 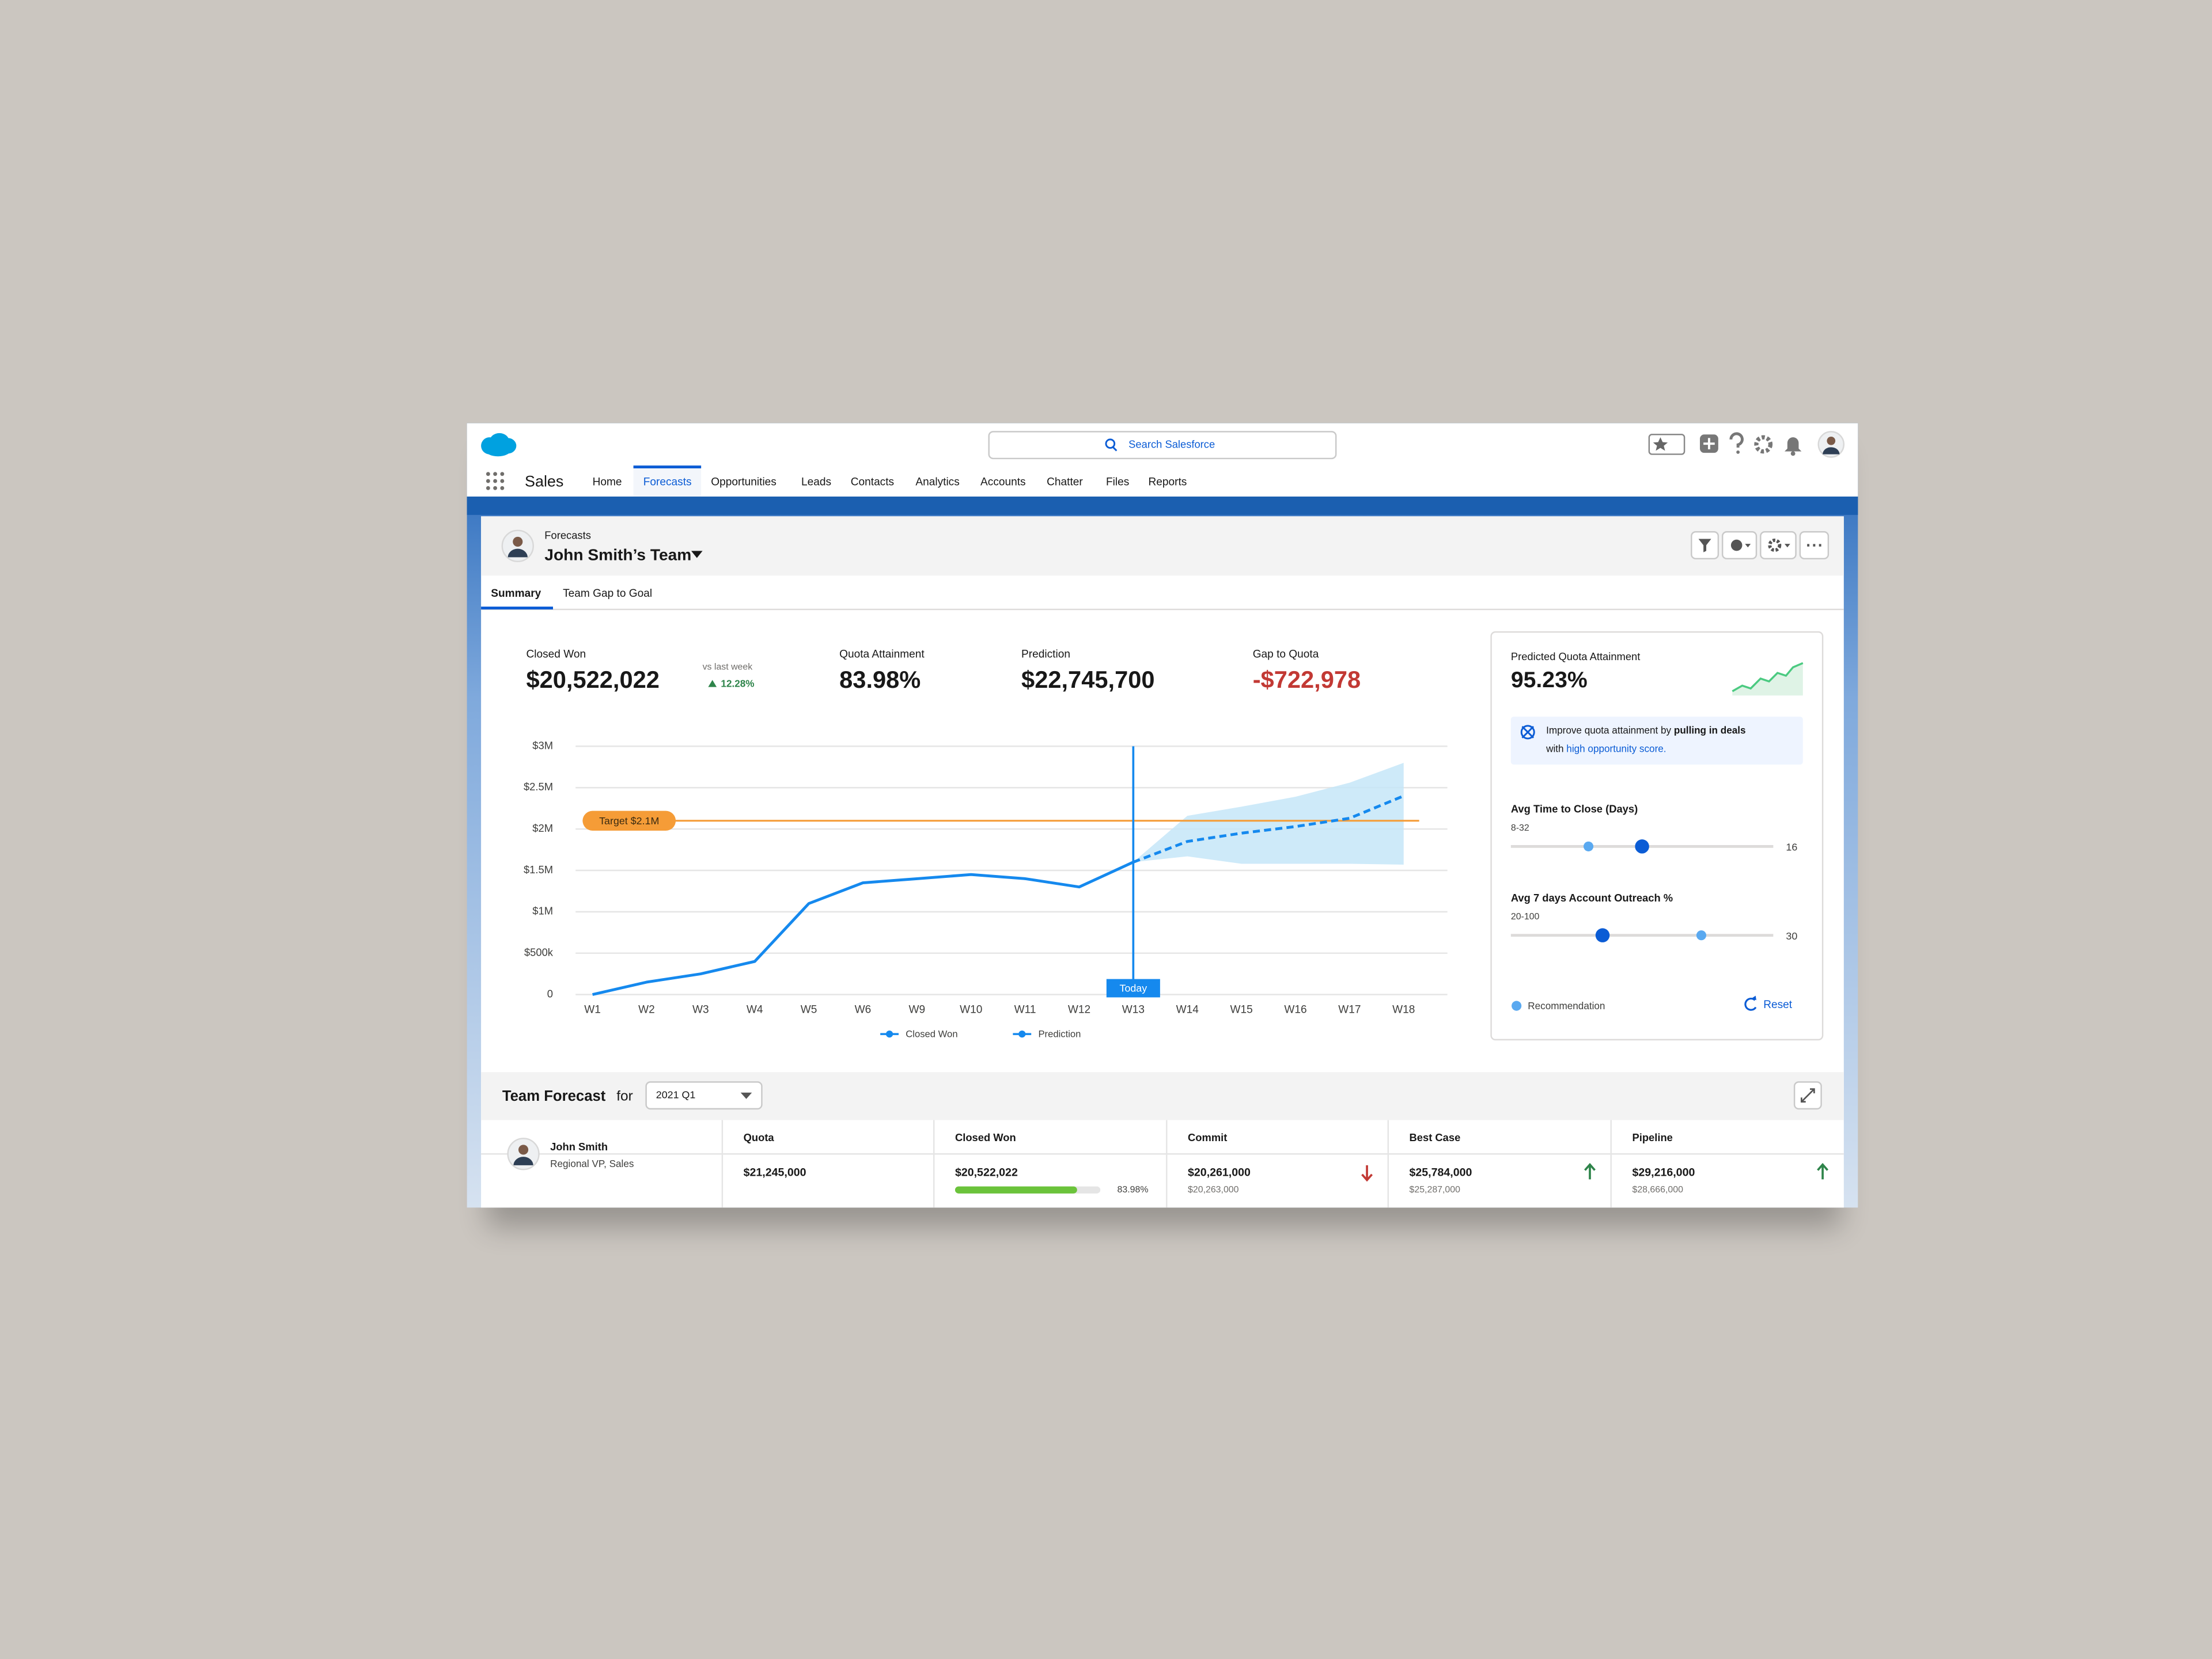 What do you see at coordinates (1117, 482) in the screenshot?
I see `nav-item: Files` at bounding box center [1117, 482].